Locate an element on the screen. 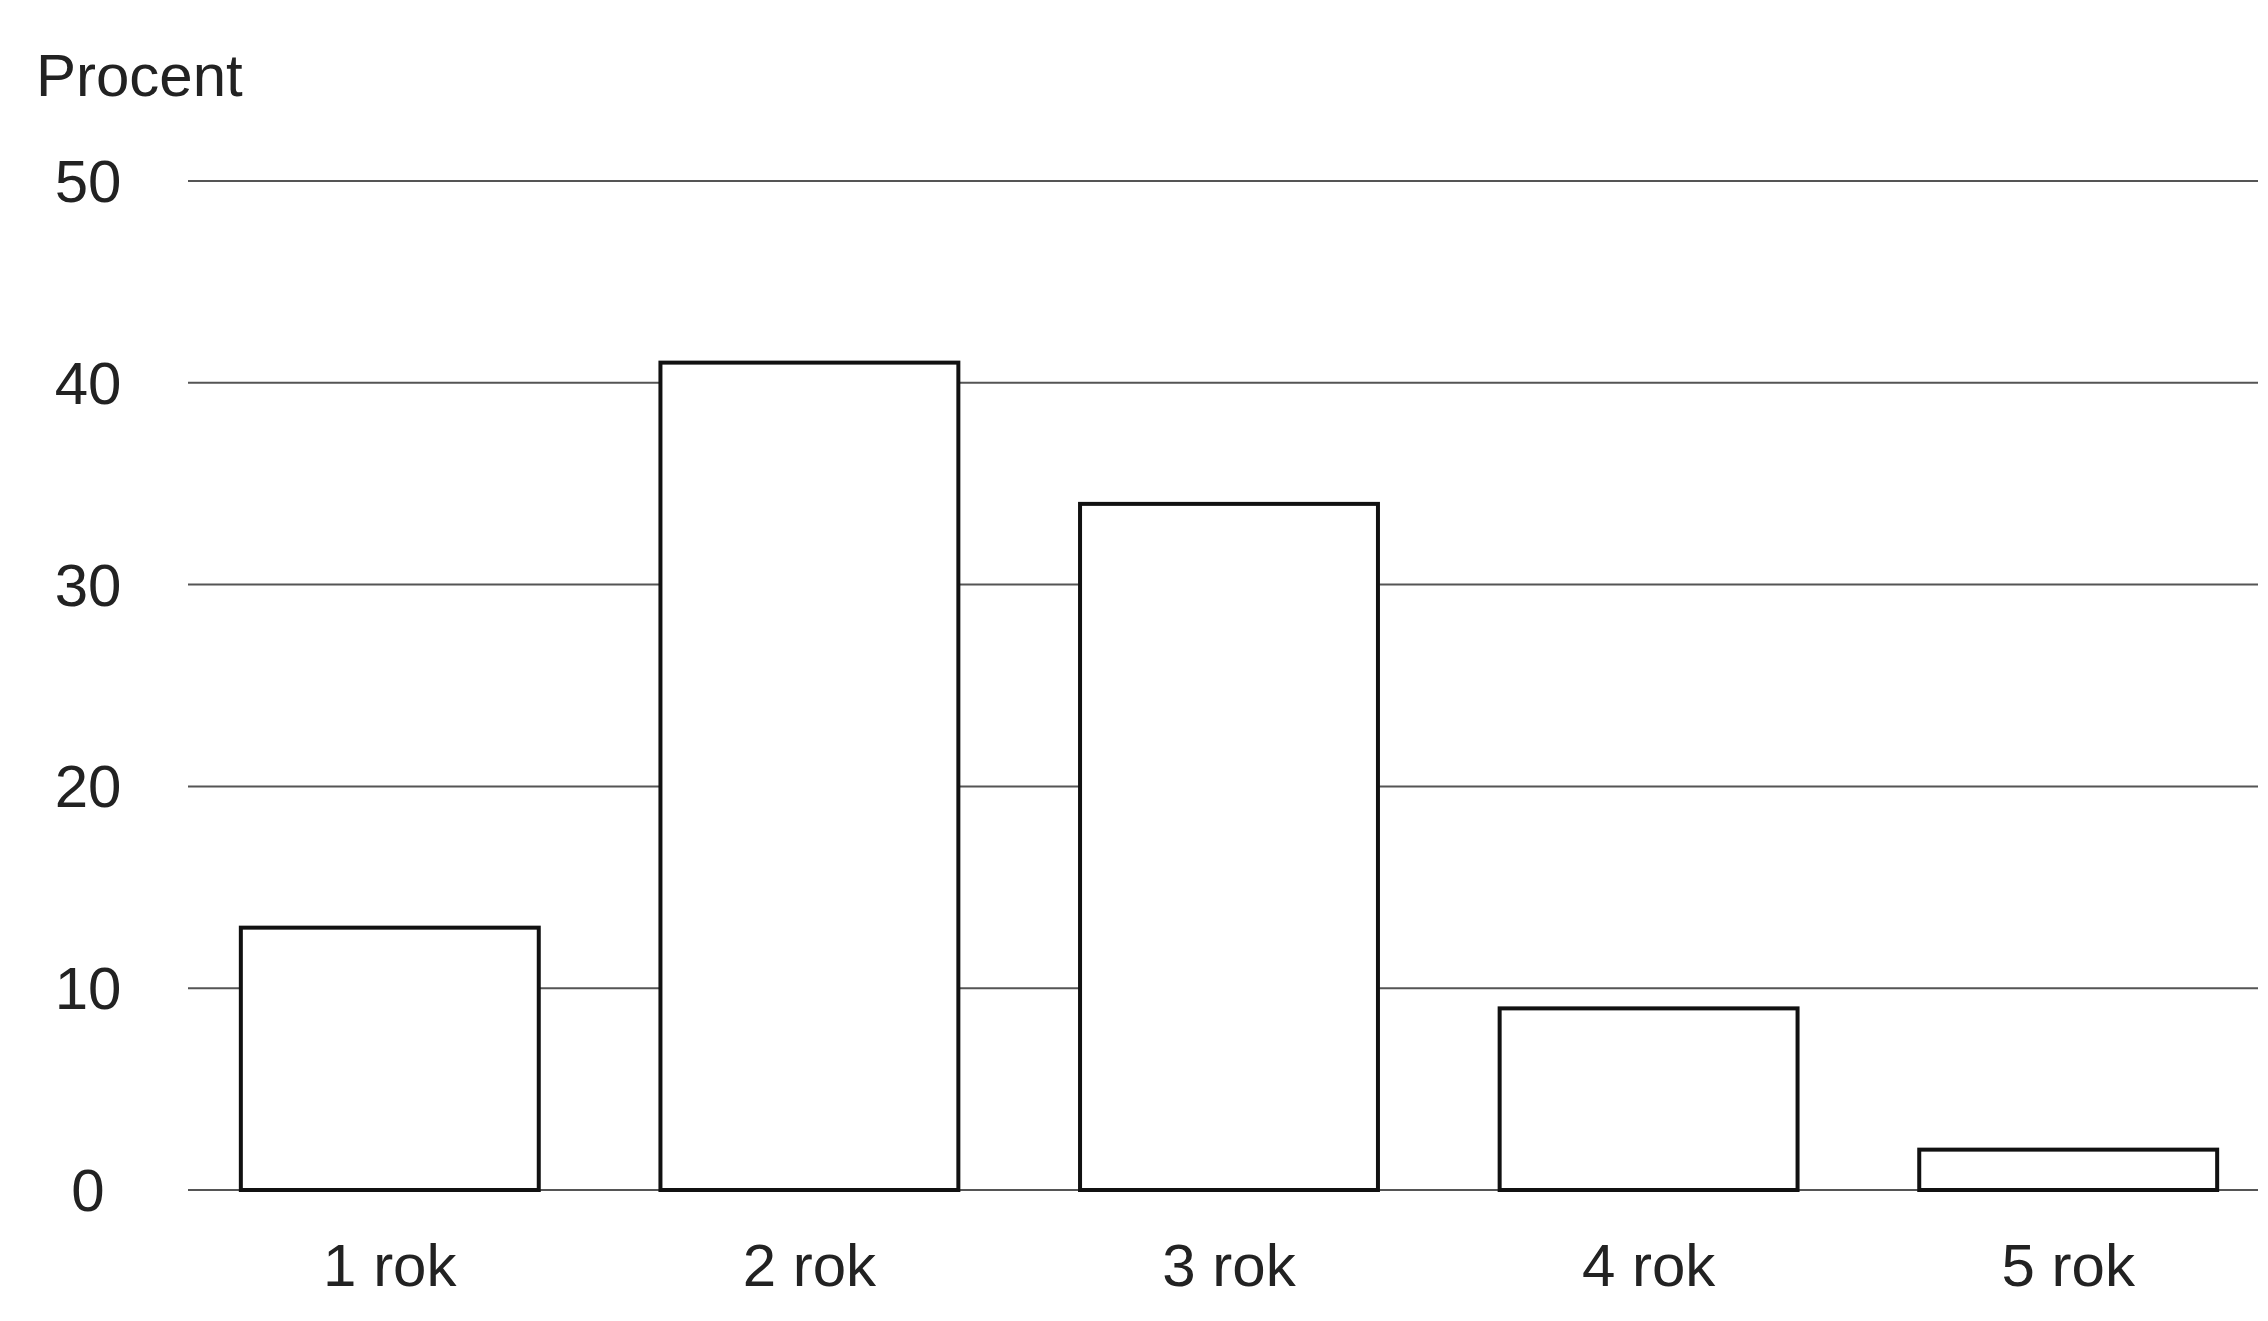 This screenshot has width=2268, height=1321. y-tick-label: 30 is located at coordinates (88, 585).